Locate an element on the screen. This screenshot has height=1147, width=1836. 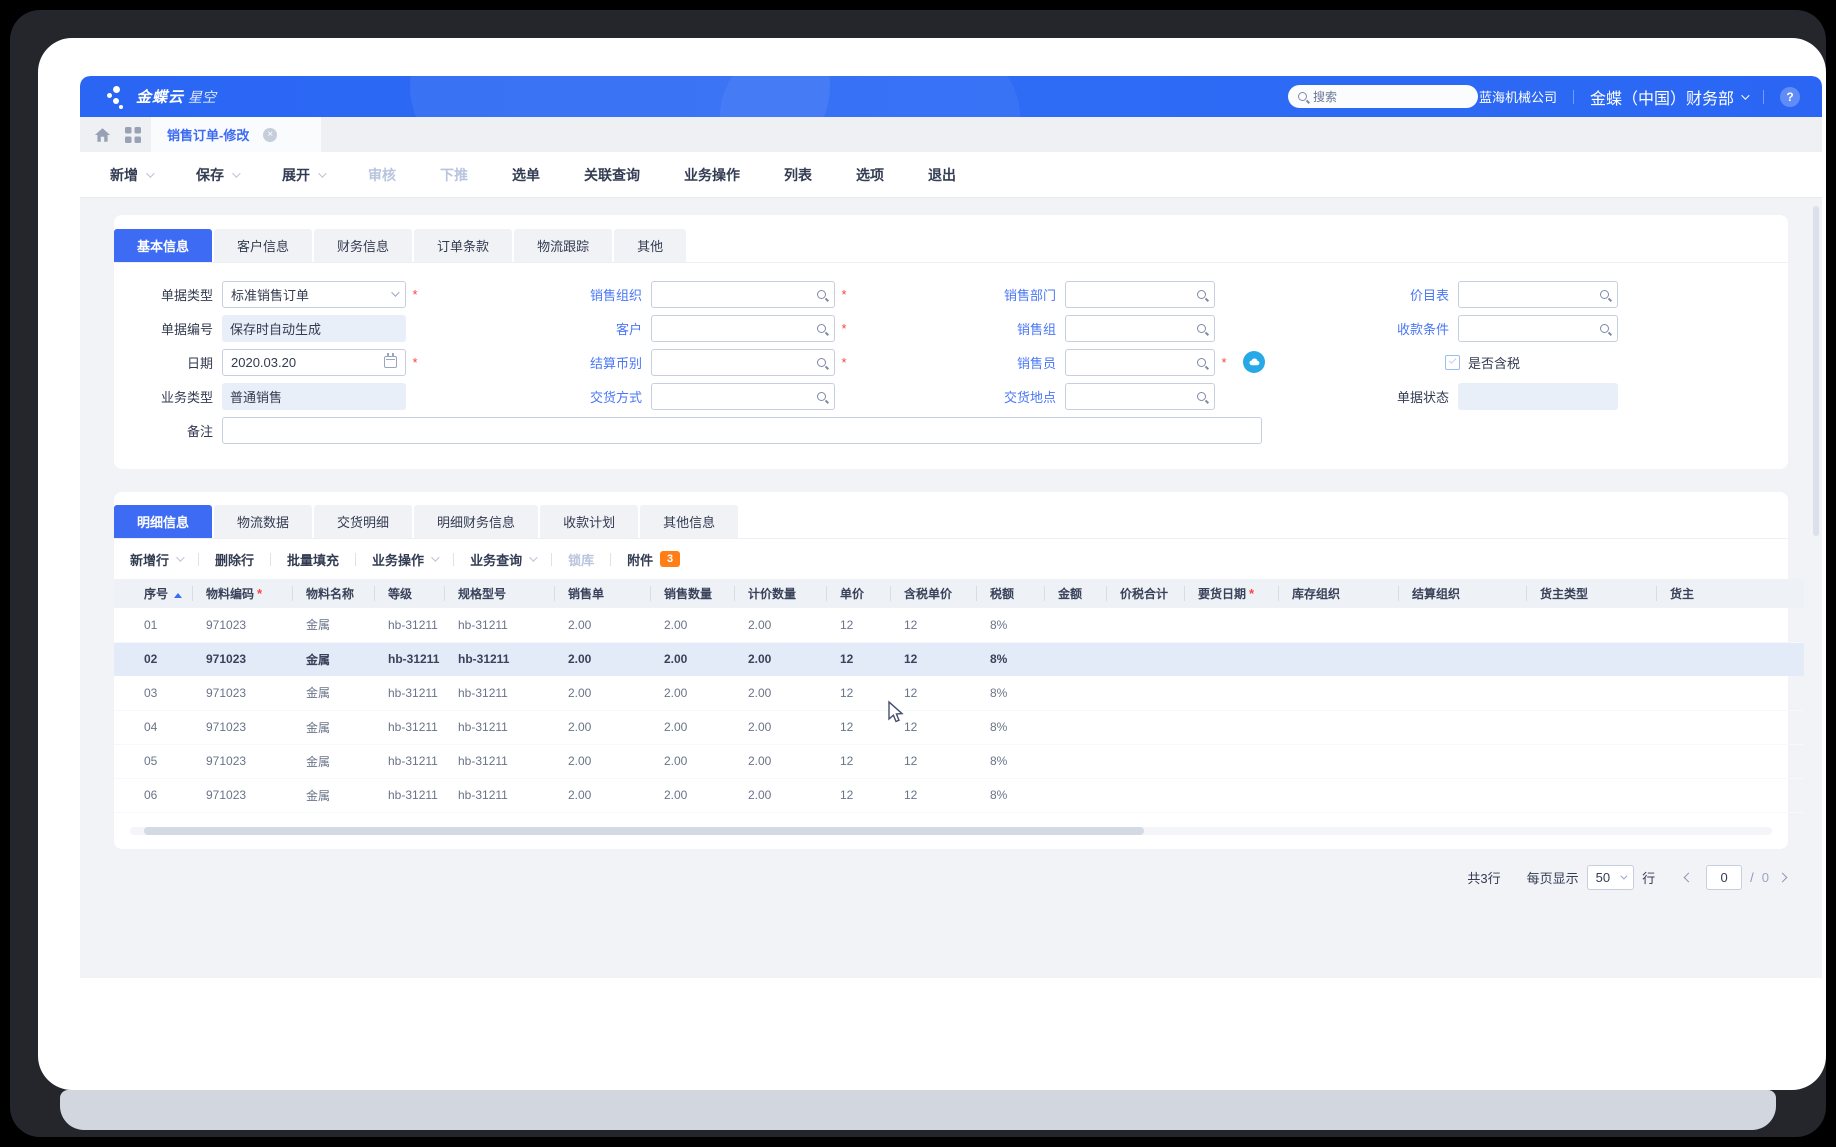
tab-logistics-tracking: 物流跟踪 is located at coordinates (563, 245).